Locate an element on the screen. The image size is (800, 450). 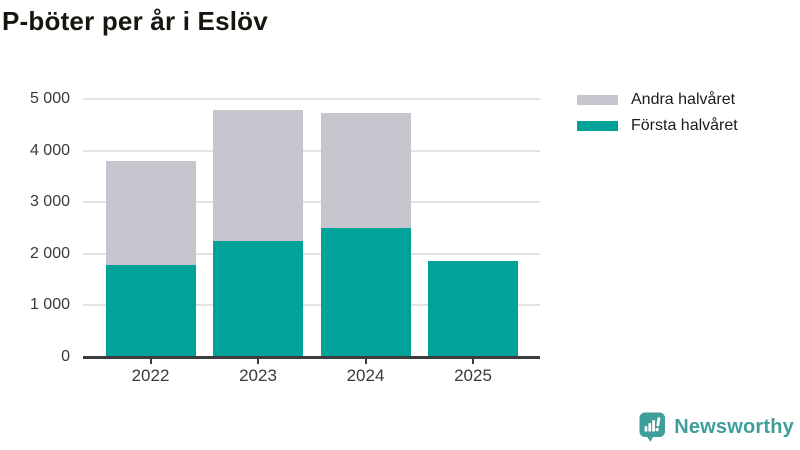
newsworthy-logo-icon is located at coordinates (652, 427).